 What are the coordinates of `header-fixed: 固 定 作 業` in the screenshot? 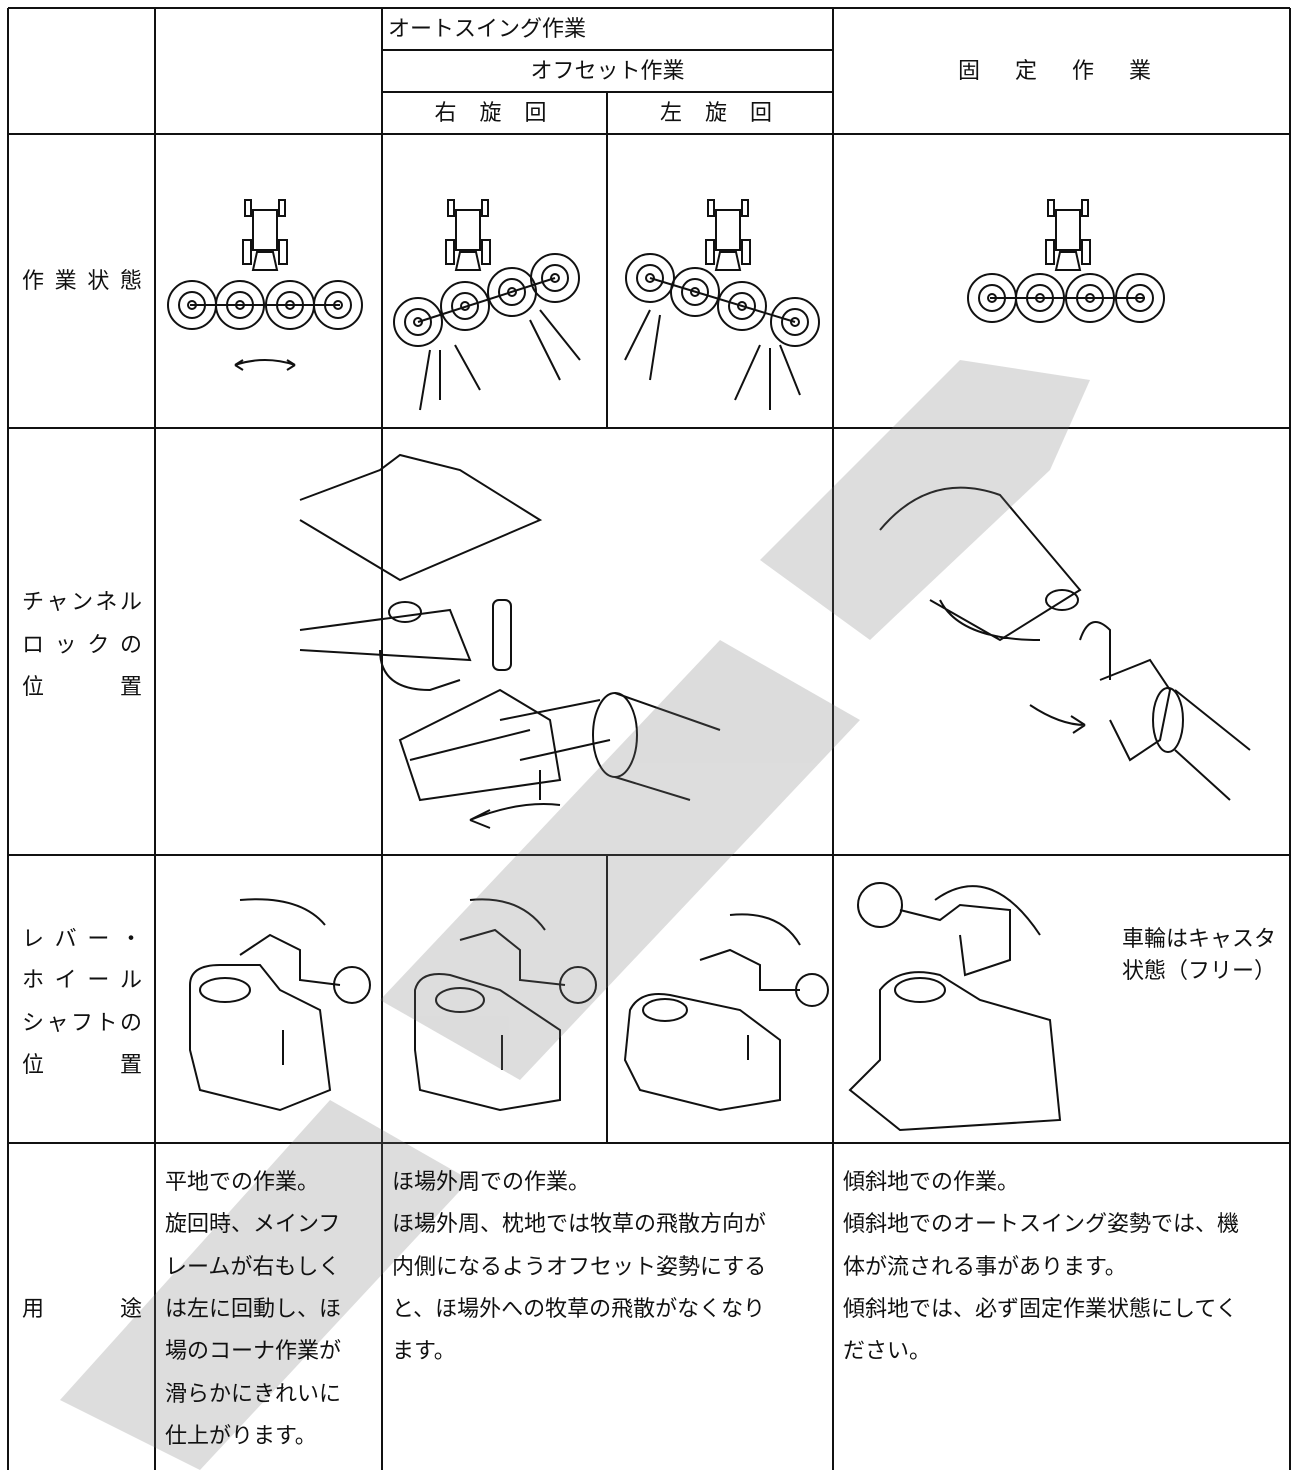 It's located at (1061, 71).